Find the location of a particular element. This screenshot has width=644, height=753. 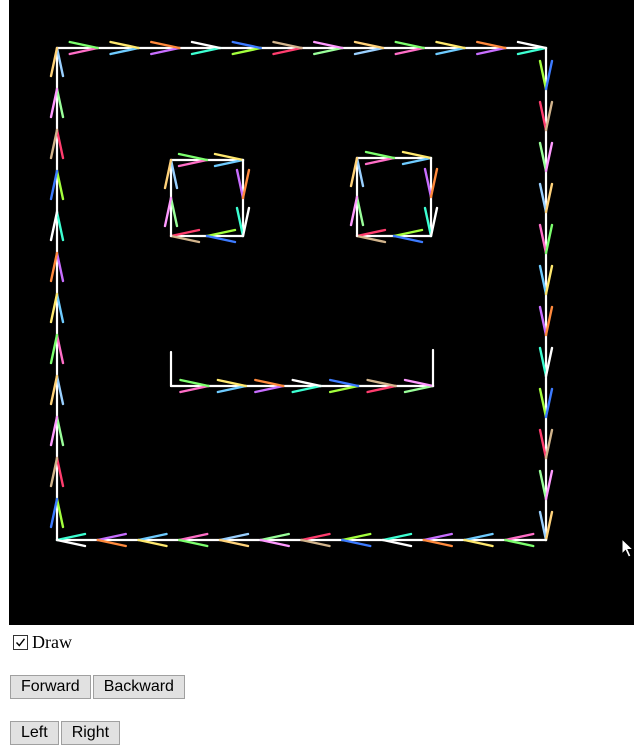

right-button: Right is located at coordinates (90, 733).